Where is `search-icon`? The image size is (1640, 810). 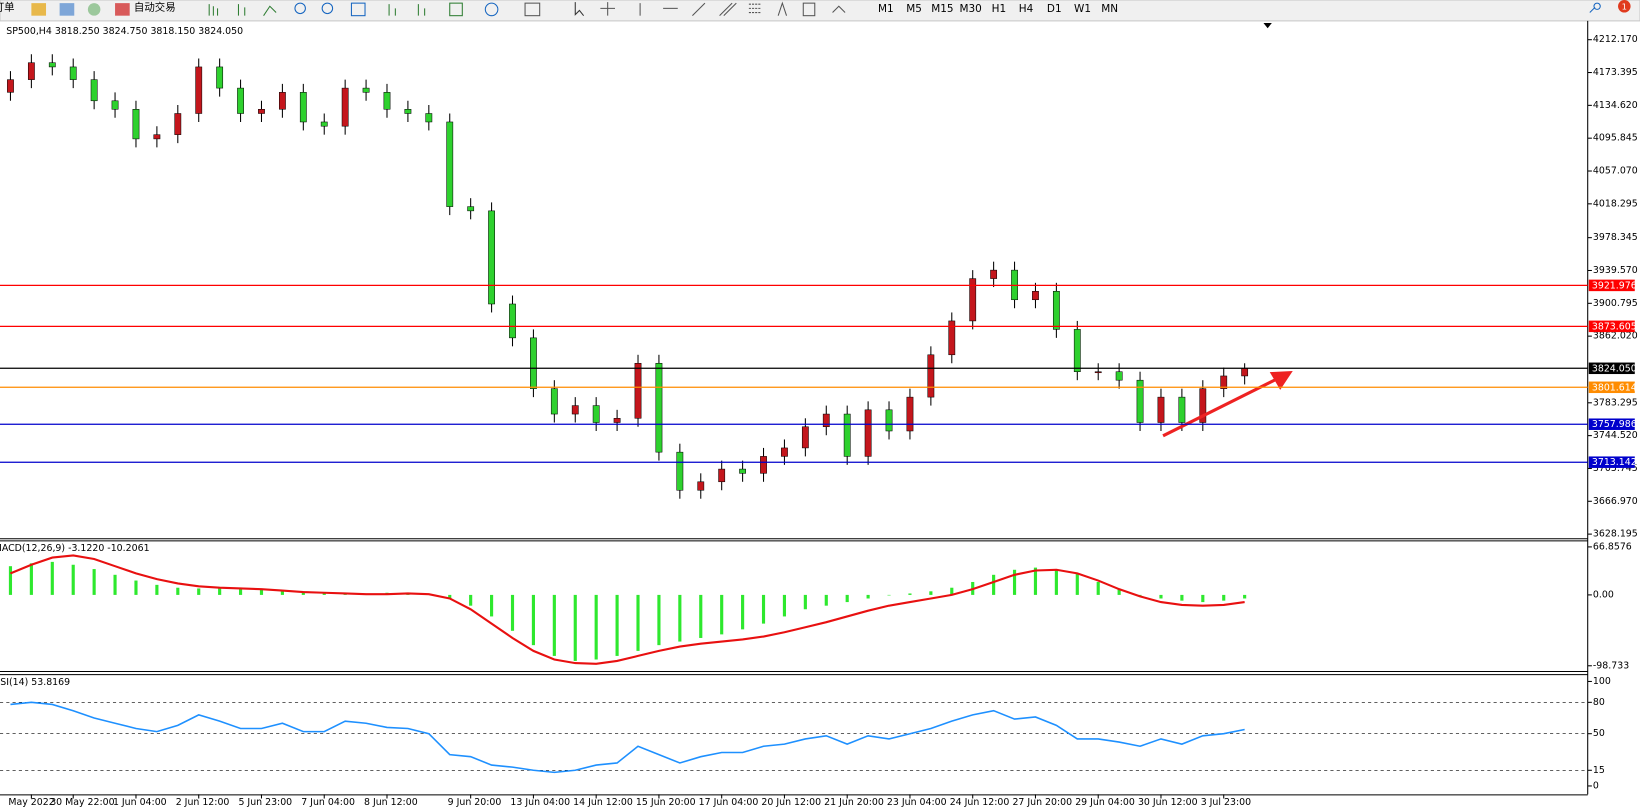
search-icon is located at coordinates (1595, 7).